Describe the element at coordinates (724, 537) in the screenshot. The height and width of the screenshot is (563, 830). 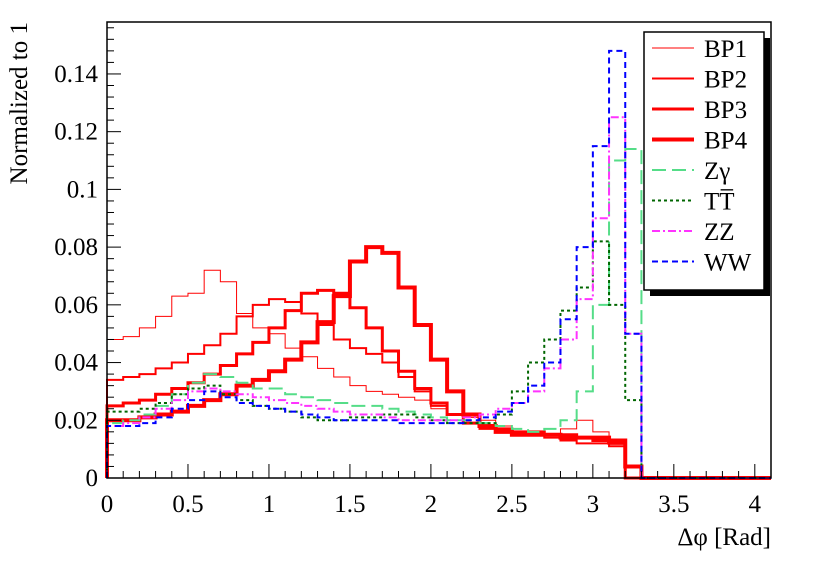
I see `x-axis-title: Δφ [Rad]` at that location.